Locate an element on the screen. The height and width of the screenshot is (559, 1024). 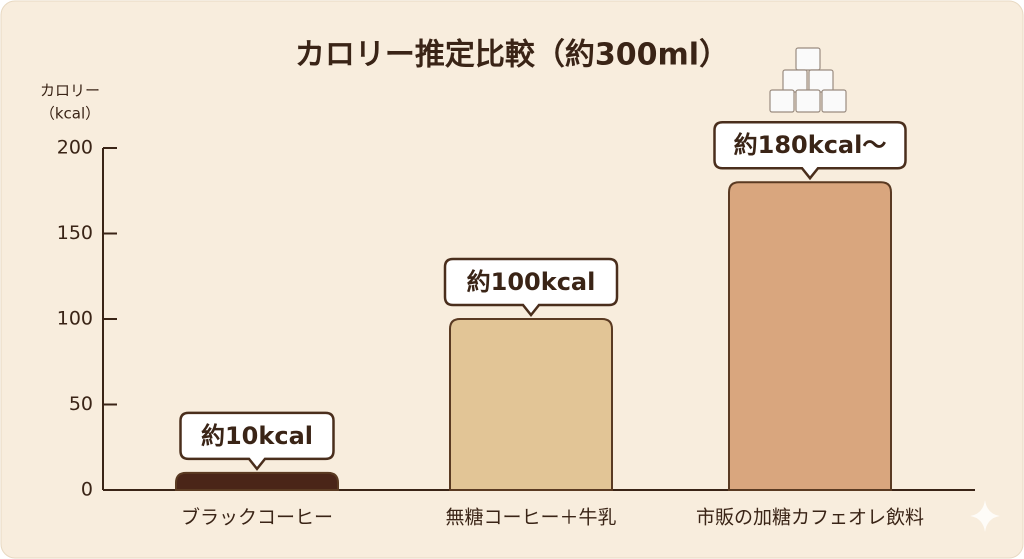
value-label: 約100kcal is located at coordinates (531, 282).